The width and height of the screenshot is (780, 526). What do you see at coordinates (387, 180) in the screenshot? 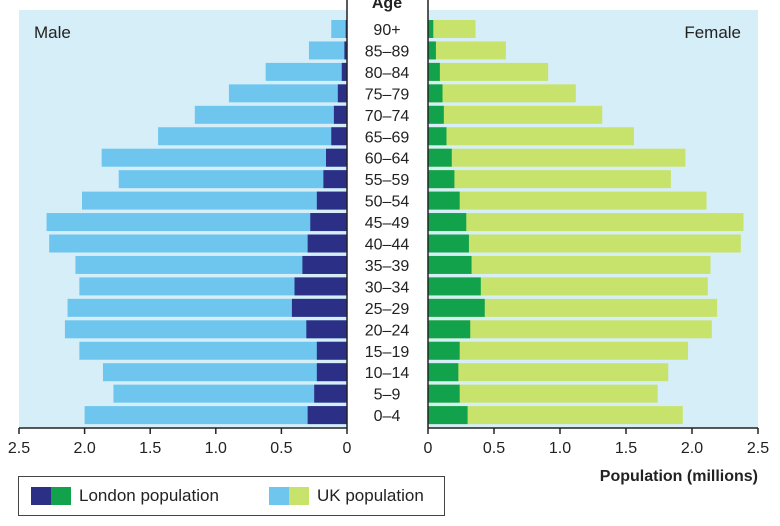
I see `age-category-label: 55–59` at bounding box center [387, 180].